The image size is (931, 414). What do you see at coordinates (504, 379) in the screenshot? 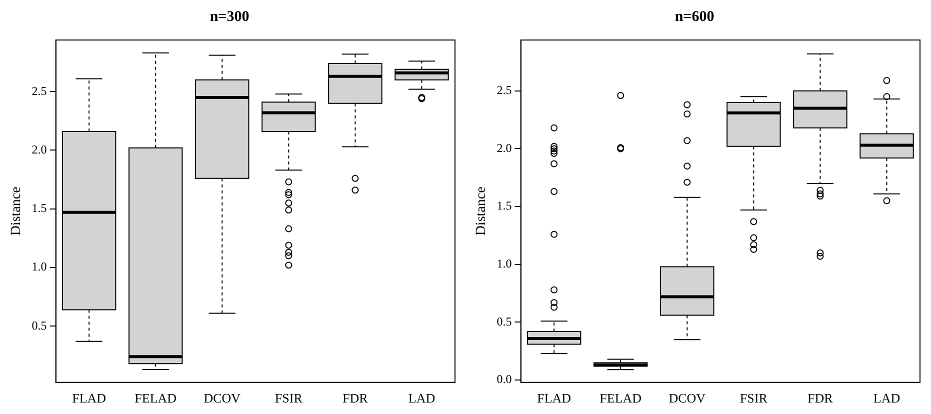
I see `y-tick-label: 0.0` at bounding box center [504, 379].